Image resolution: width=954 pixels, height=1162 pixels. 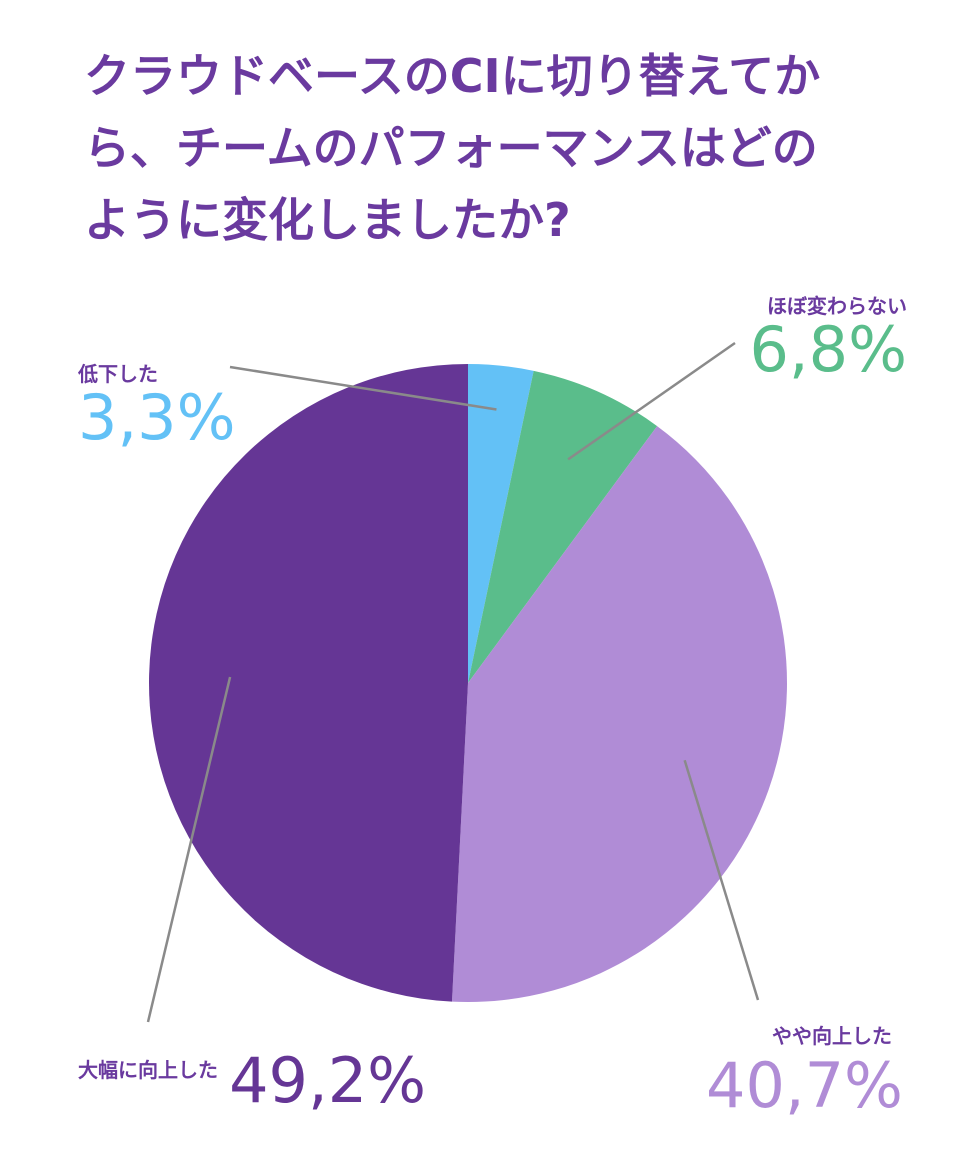 I want to click on leader-line-greatly-improved, so click(x=189, y=849).